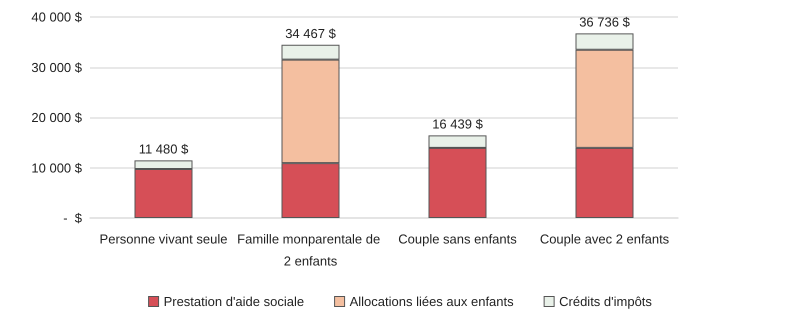 Image resolution: width=800 pixels, height=323 pixels. I want to click on y-tick-label: 40 000 $, so click(57, 17).